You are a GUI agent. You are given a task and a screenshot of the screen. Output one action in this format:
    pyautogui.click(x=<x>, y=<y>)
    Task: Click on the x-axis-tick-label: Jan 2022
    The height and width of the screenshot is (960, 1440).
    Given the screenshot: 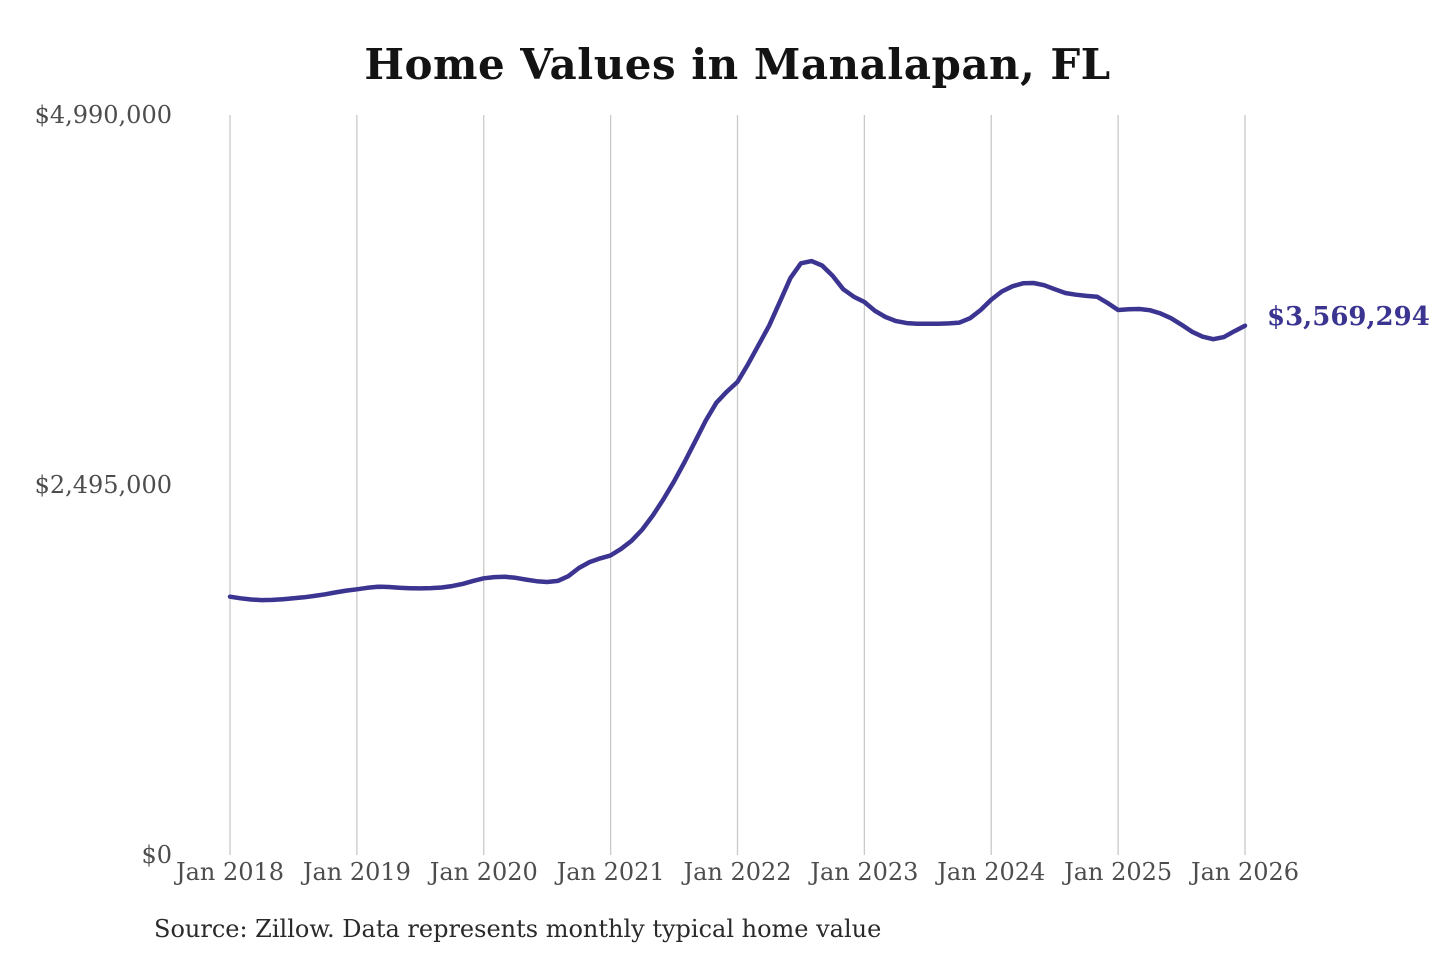 What is the action you would take?
    pyautogui.click(x=737, y=872)
    